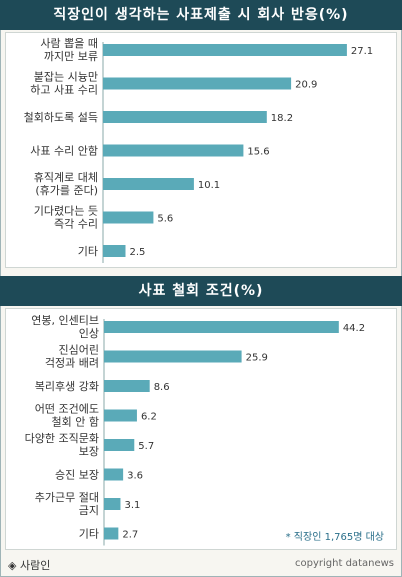 The height and width of the screenshot is (577, 402). What do you see at coordinates (69, 43) in the screenshot?
I see `chart1-category-label: 사람 뽑을 때` at bounding box center [69, 43].